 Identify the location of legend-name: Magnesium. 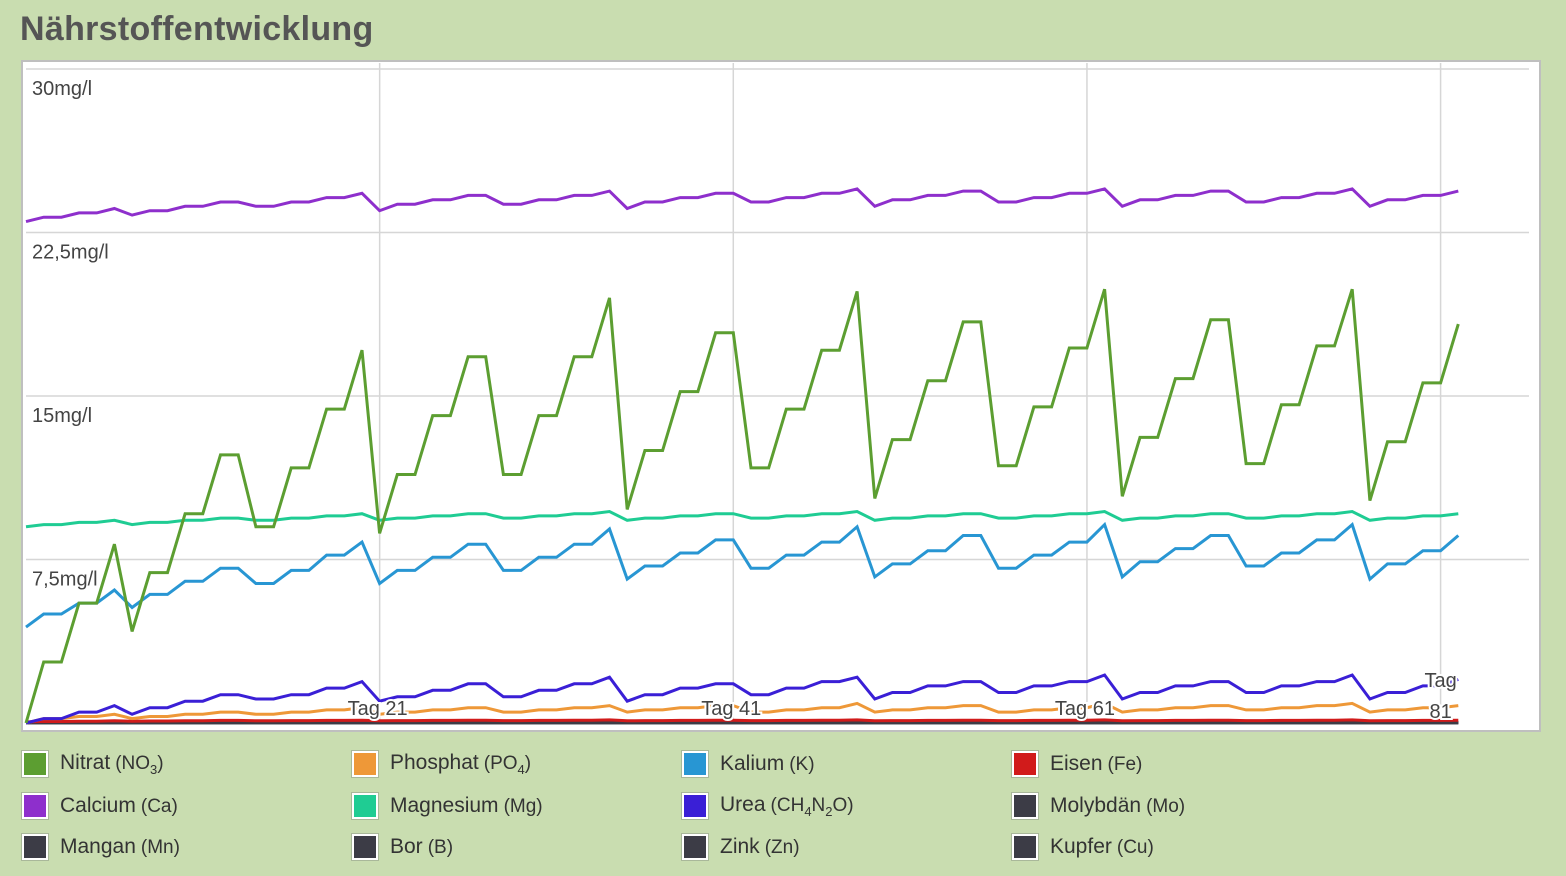
(444, 805).